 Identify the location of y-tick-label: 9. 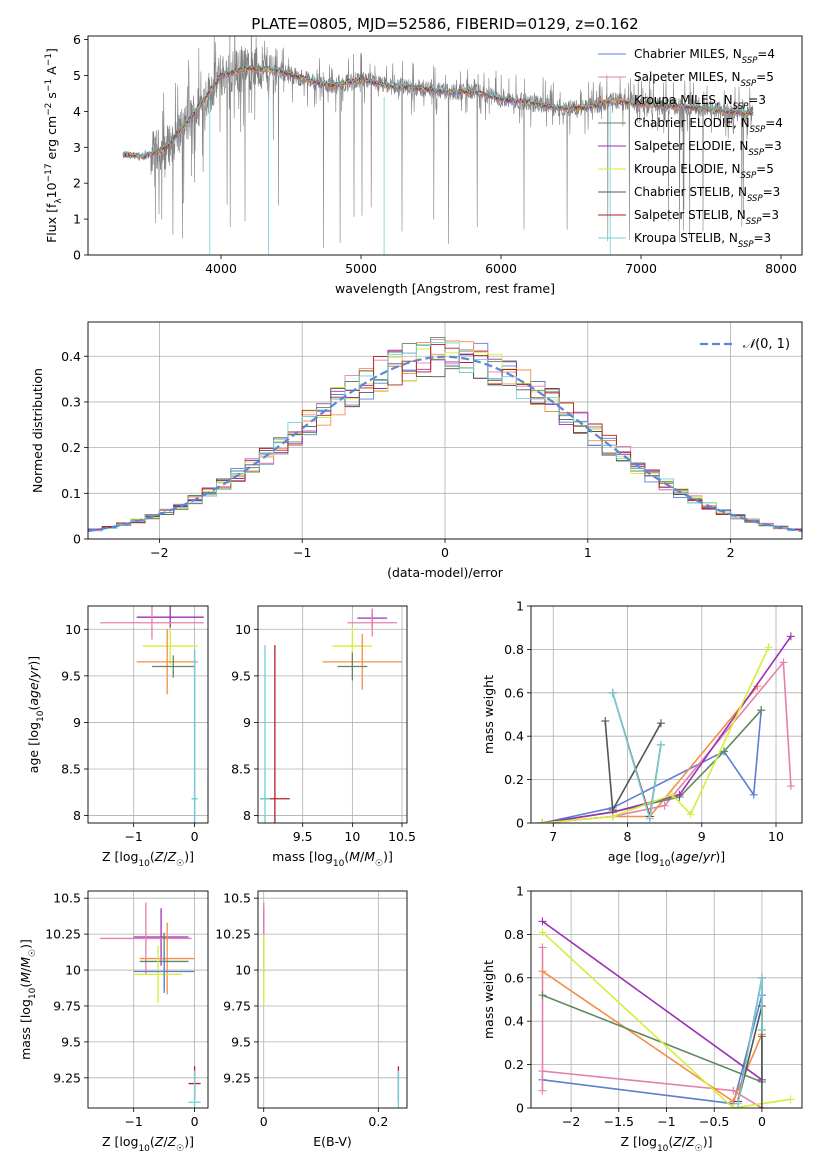
(77, 722).